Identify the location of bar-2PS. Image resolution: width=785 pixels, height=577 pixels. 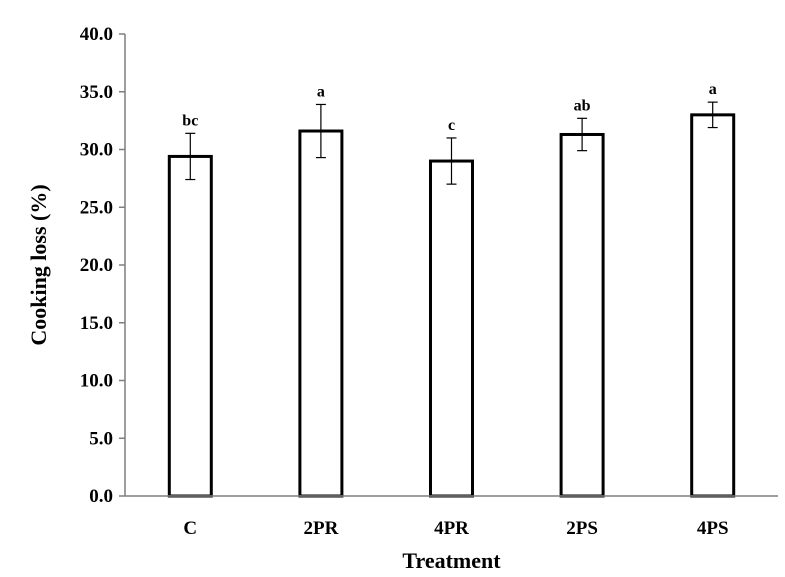
(582, 315).